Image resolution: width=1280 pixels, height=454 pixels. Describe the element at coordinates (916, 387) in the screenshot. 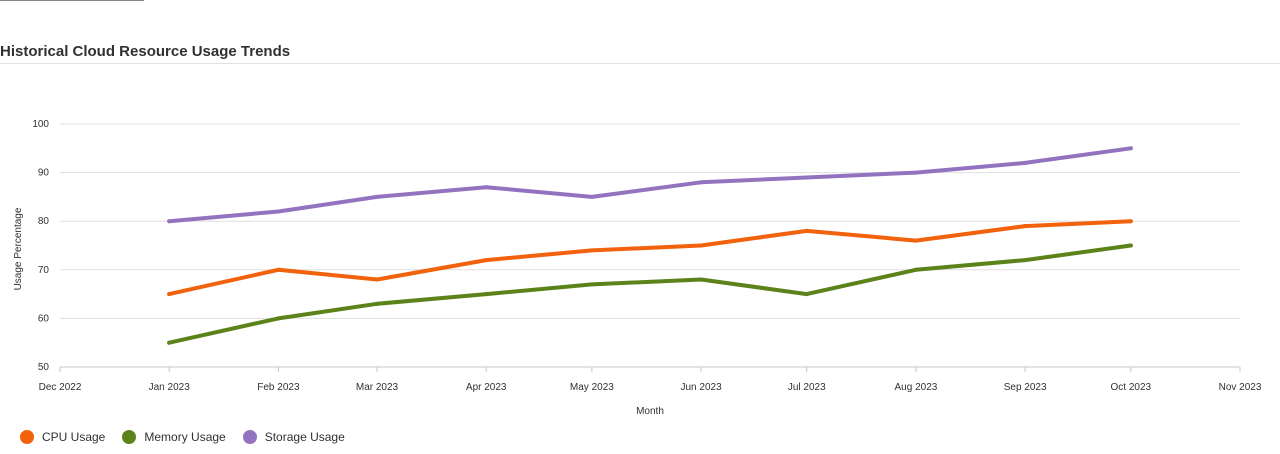

I see `x-tick-label: Aug 2023` at that location.